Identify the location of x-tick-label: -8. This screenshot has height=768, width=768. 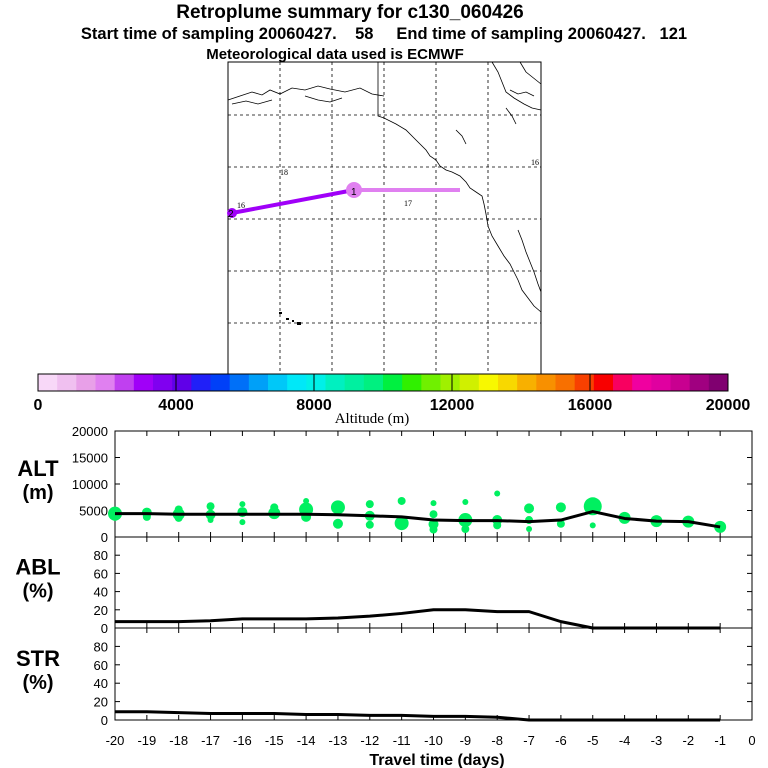
(497, 740).